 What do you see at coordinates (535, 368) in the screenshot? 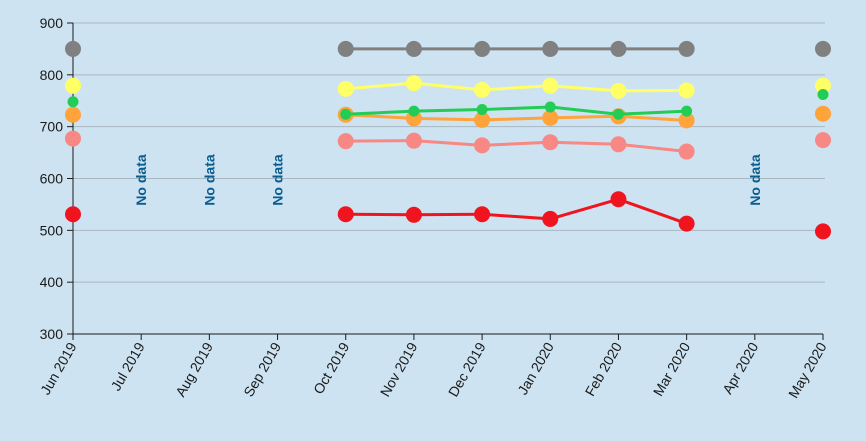
I see `x-tick-label: Jan 2020` at bounding box center [535, 368].